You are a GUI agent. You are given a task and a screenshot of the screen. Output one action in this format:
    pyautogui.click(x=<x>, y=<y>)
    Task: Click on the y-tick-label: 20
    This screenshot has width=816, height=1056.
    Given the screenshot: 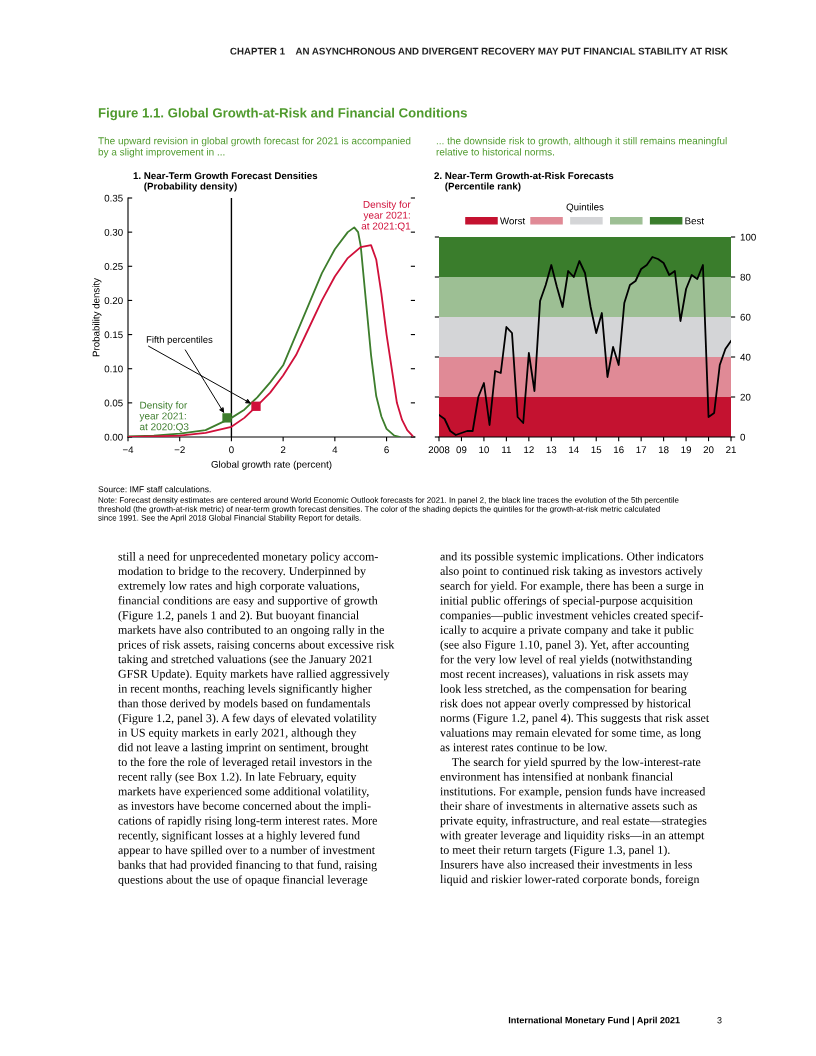 What is the action you would take?
    pyautogui.click(x=745, y=397)
    